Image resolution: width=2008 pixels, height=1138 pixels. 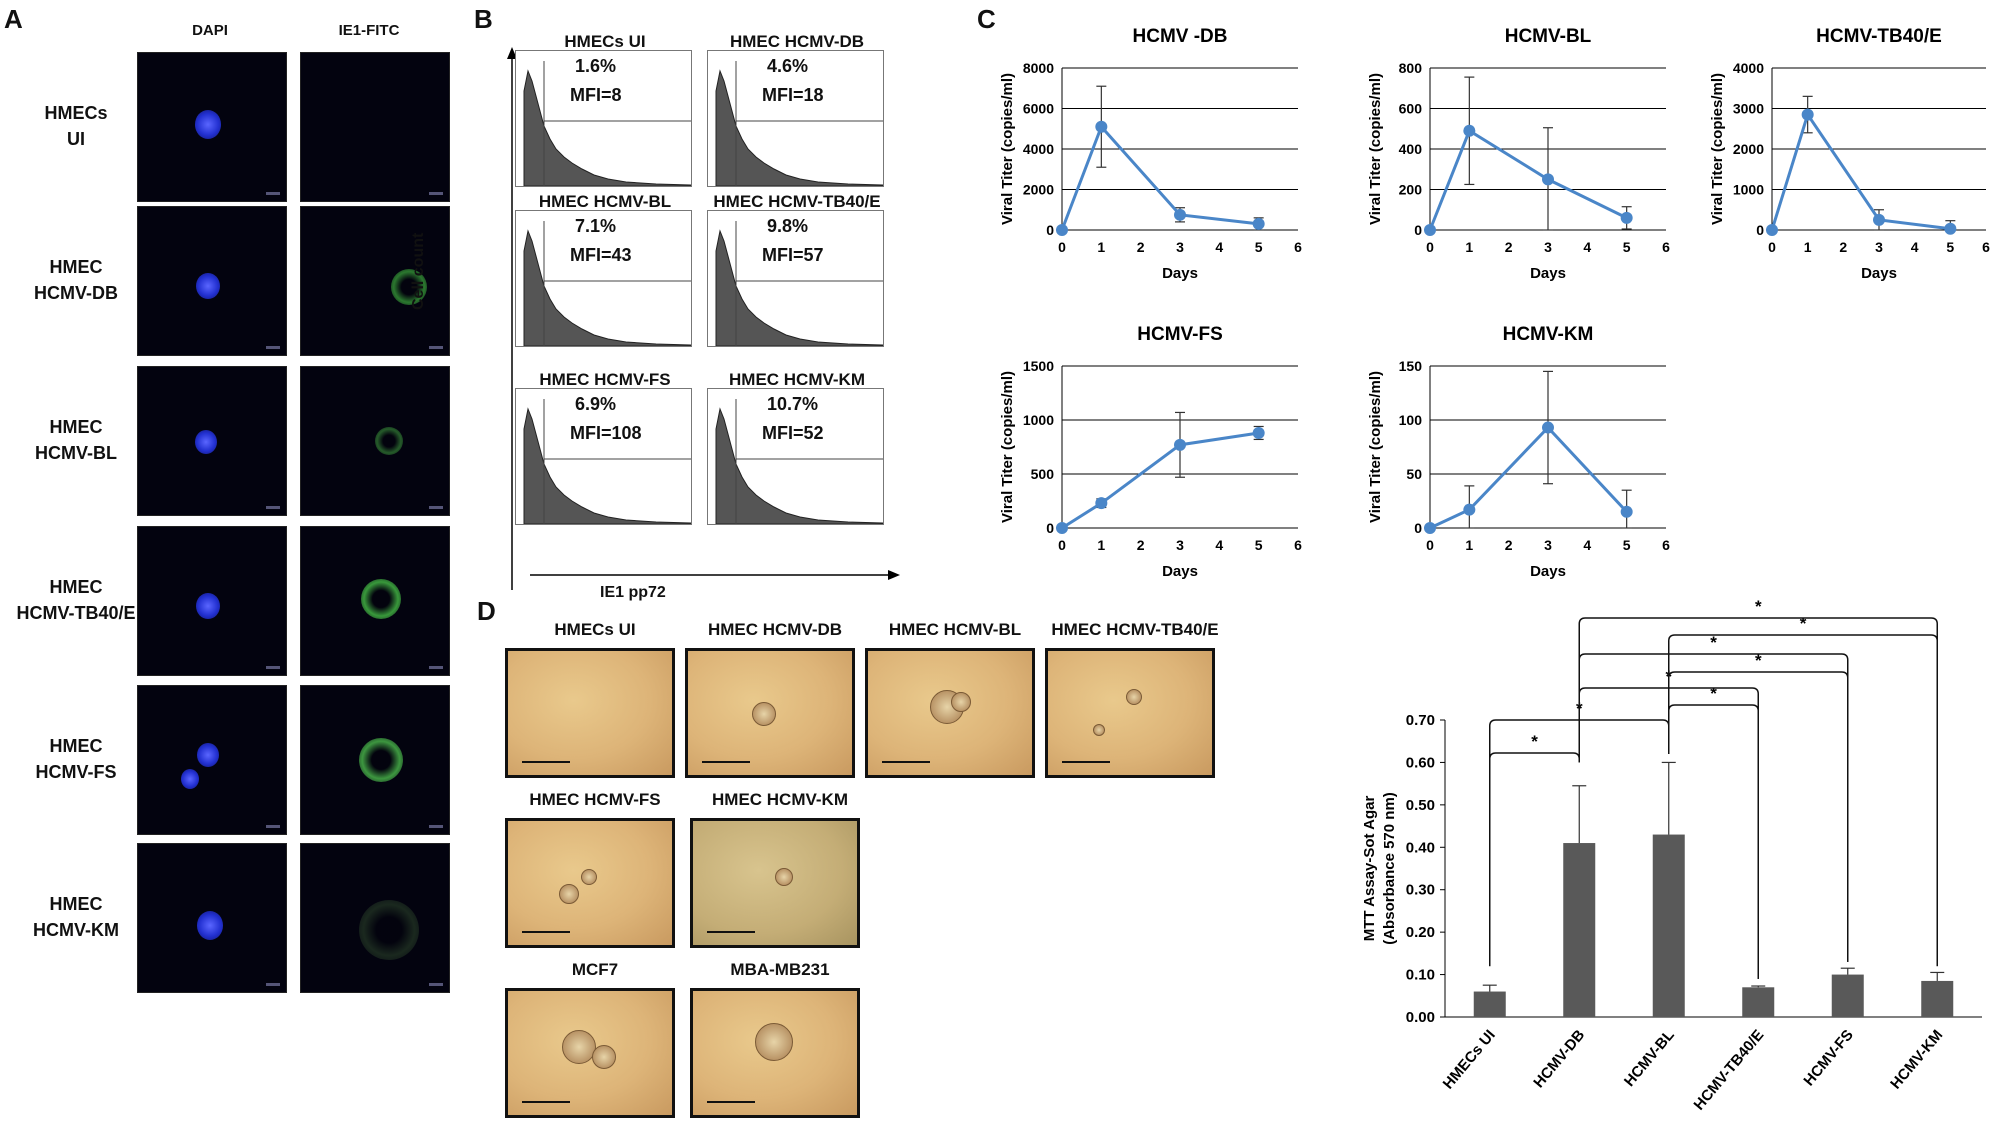 What do you see at coordinates (1828, 1058) in the screenshot?
I see `x-tick-label: HCMV-FS` at bounding box center [1828, 1058].